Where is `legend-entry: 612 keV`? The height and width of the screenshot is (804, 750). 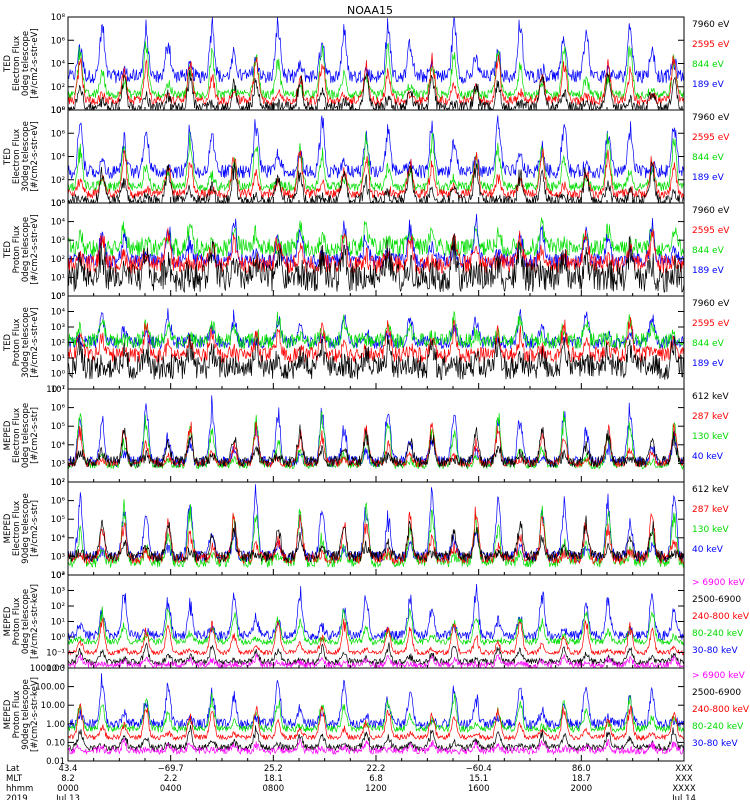 legend-entry: 612 keV is located at coordinates (710, 490).